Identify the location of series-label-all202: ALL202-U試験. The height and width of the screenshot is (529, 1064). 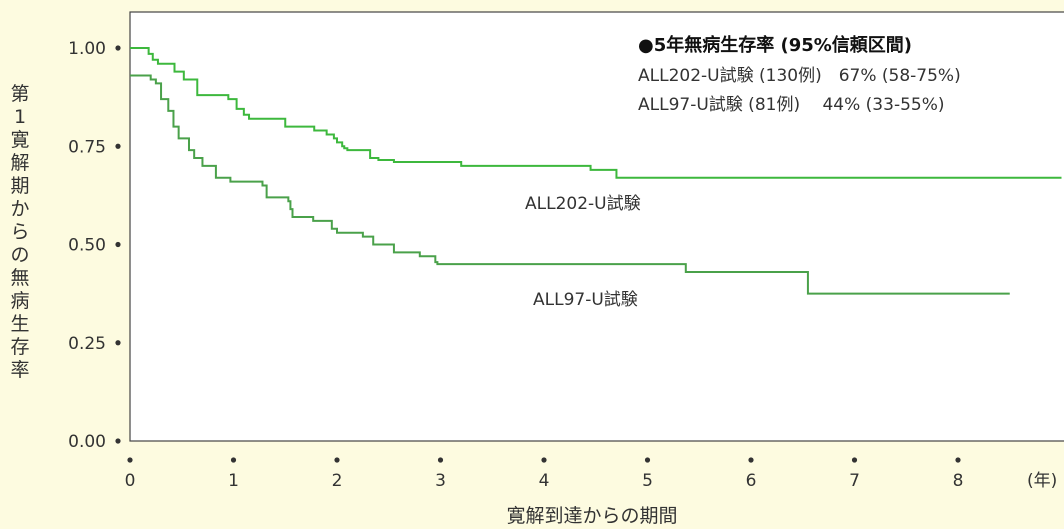
(583, 204).